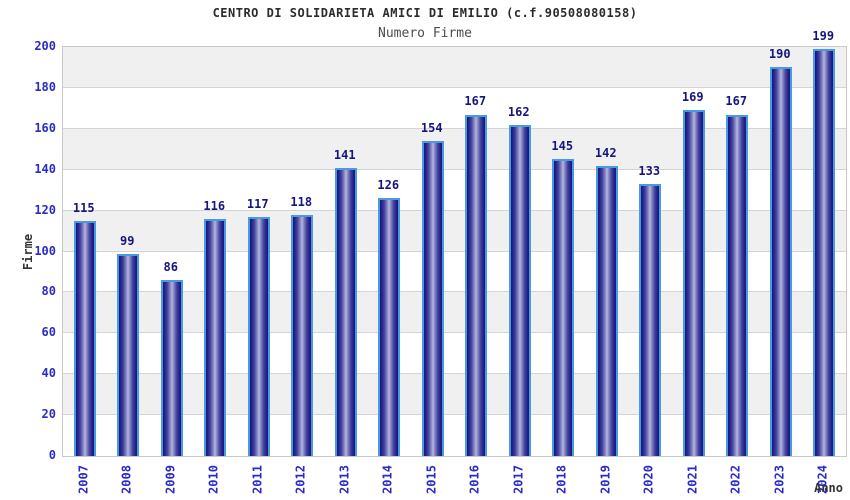 This screenshot has width=850, height=500. What do you see at coordinates (561, 479) in the screenshot?
I see `x-tick-label: 2018` at bounding box center [561, 479].